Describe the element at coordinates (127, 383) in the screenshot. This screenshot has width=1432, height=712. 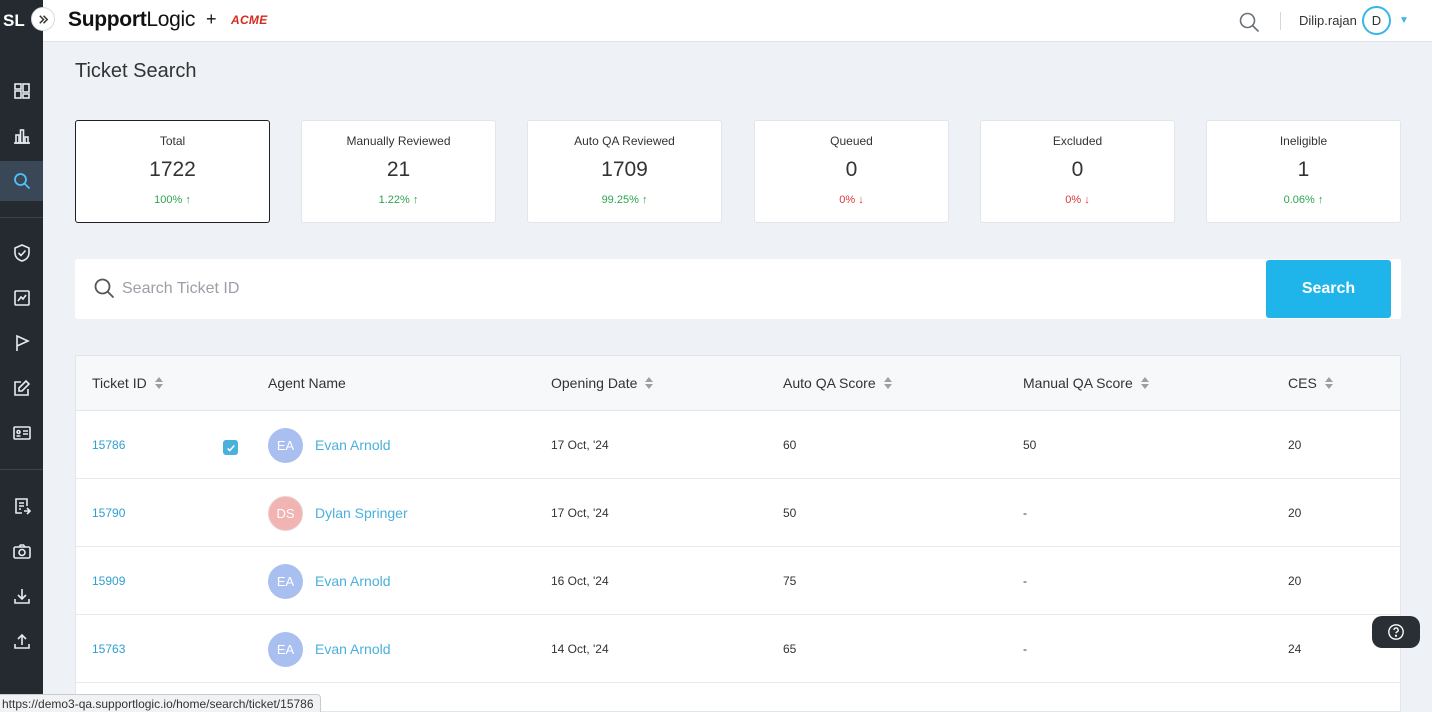
I see `column-header-ticket-id: Ticket ID` at that location.